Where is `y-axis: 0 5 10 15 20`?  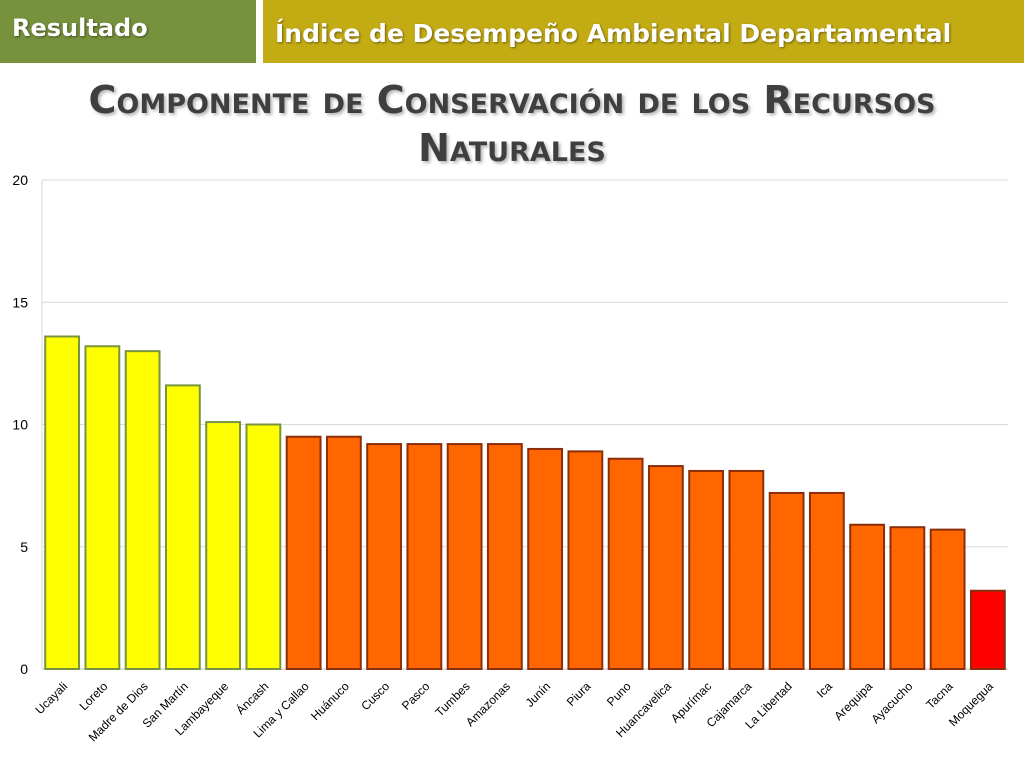
y-axis: 0 5 10 15 20 is located at coordinates (27, 424).